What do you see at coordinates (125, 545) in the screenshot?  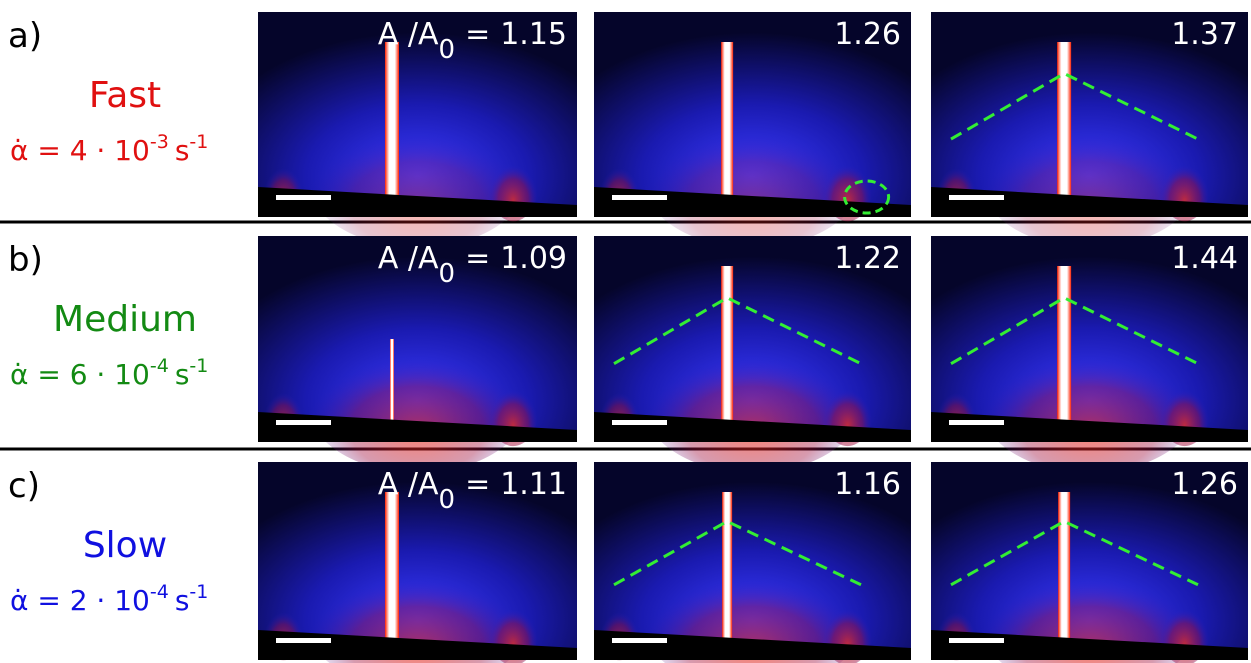 I see `speed-label: Slow` at bounding box center [125, 545].